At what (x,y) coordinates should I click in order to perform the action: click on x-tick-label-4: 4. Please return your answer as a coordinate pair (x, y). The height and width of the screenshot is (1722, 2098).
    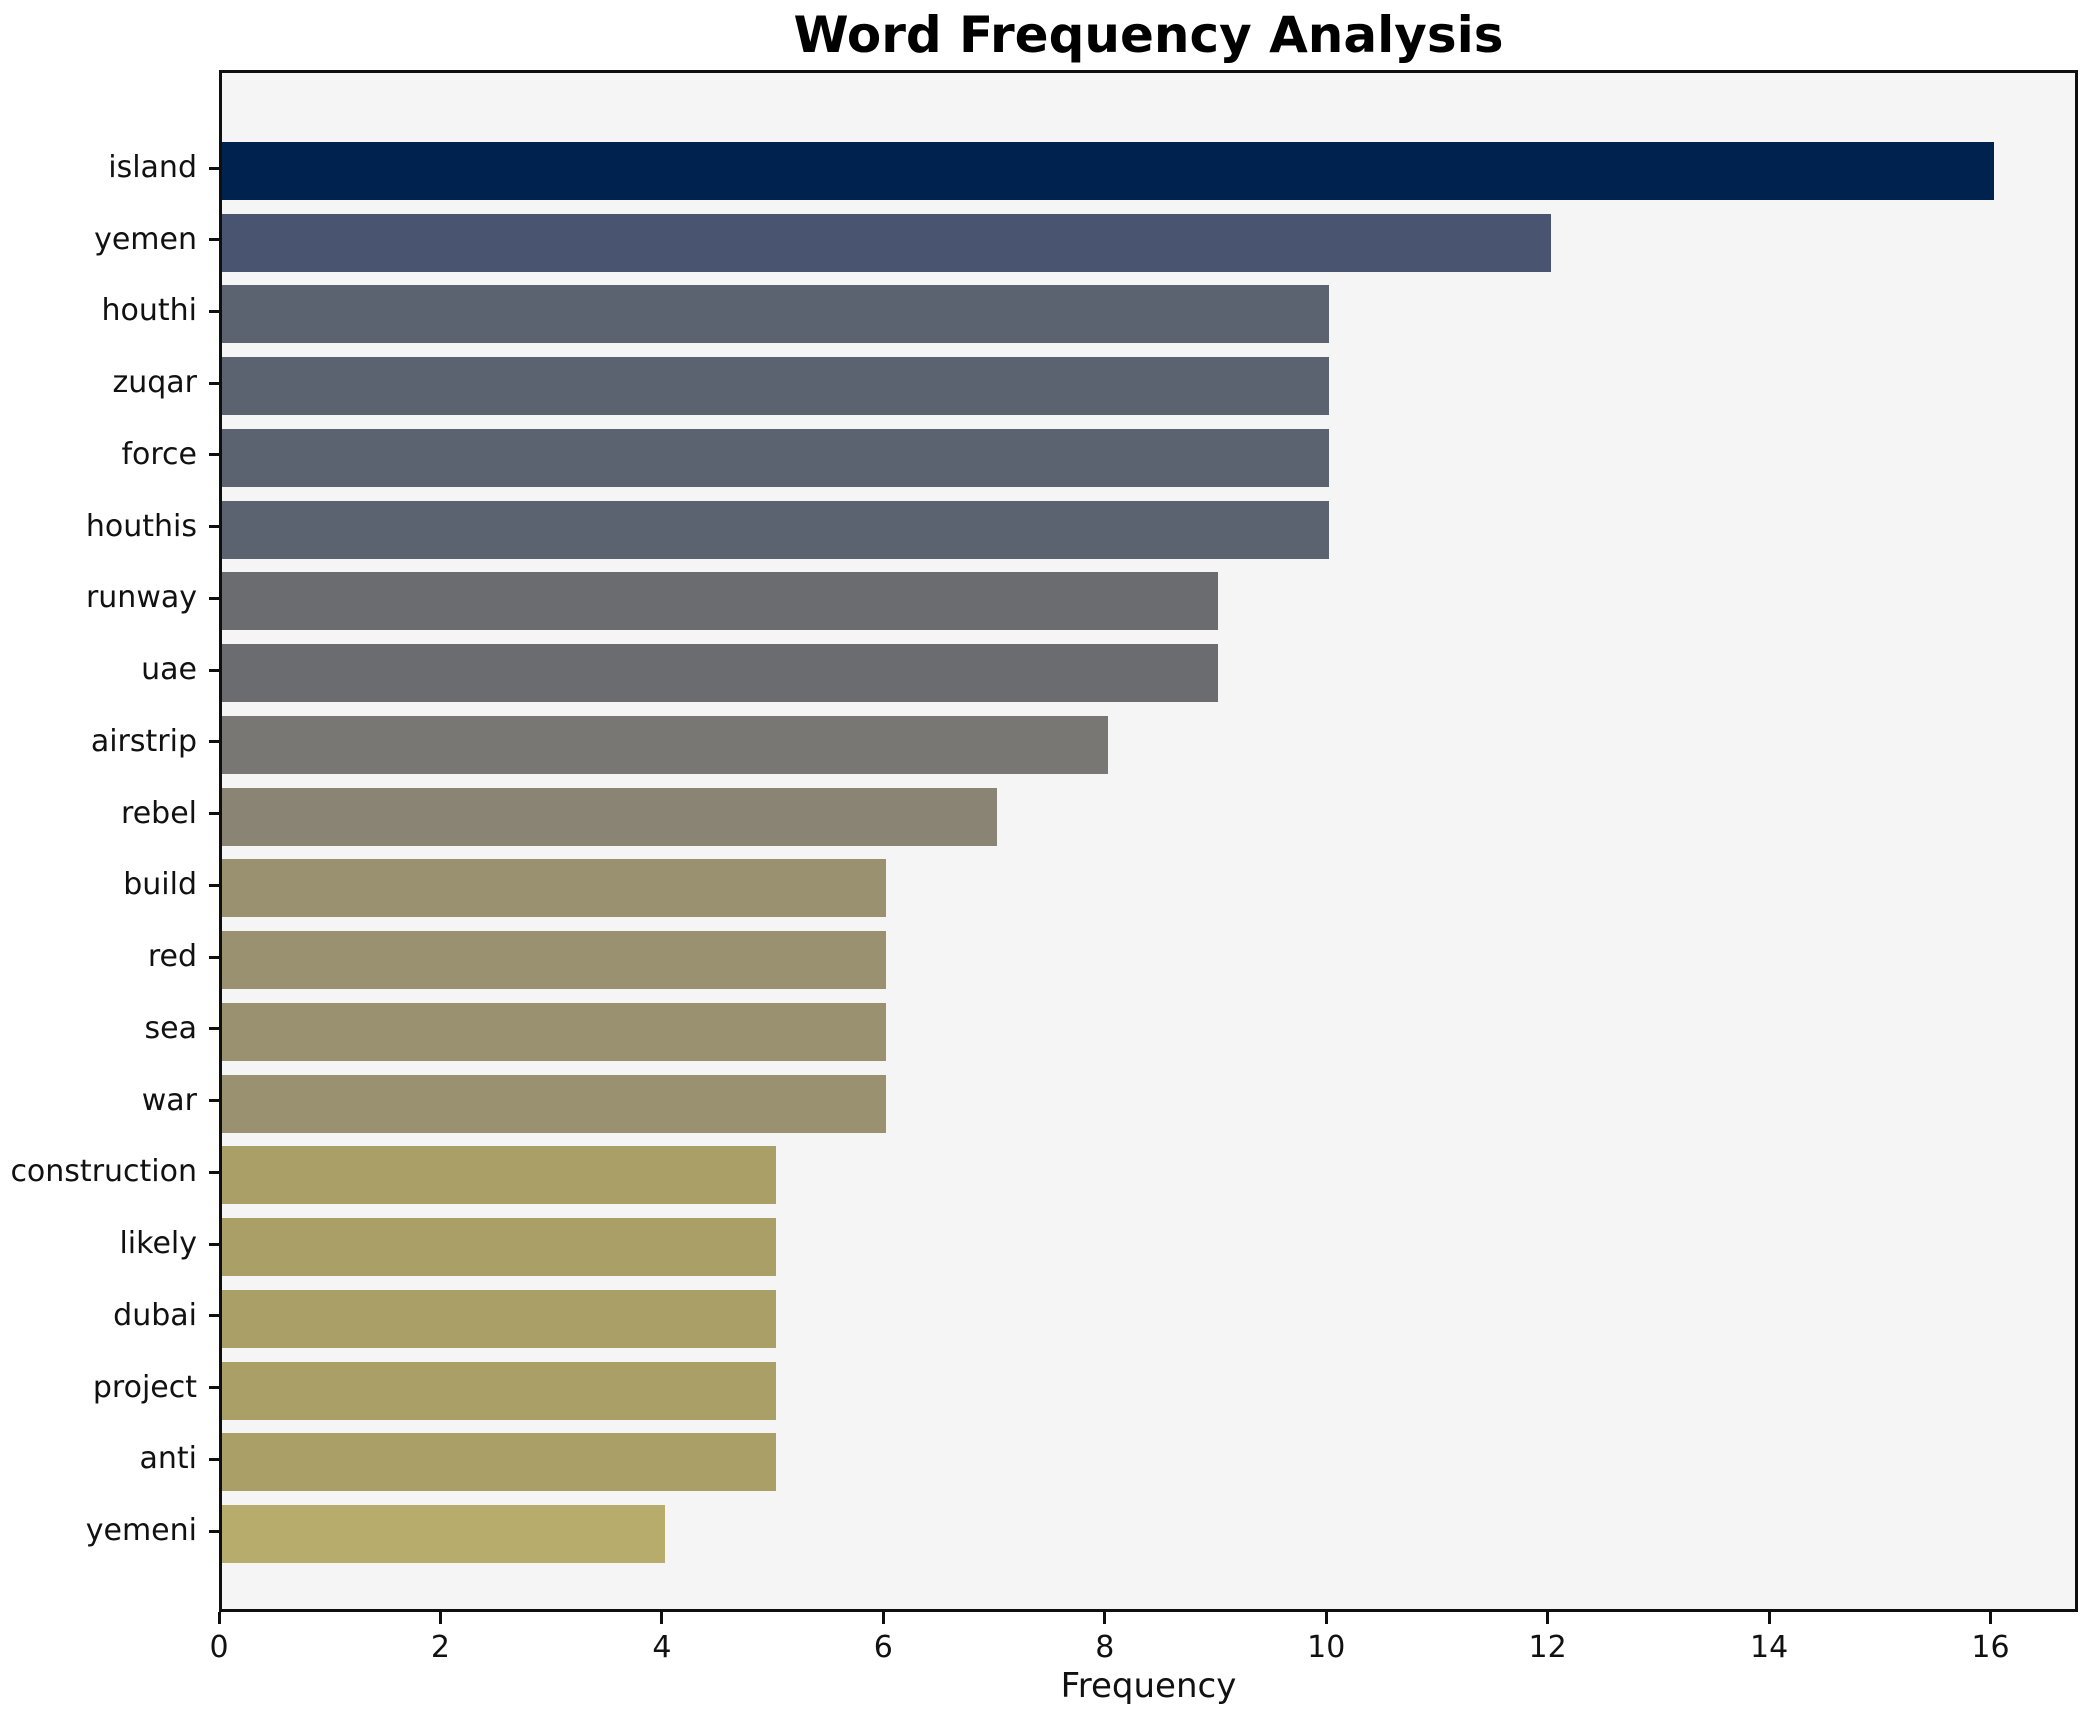
    Looking at the image, I should click on (662, 1647).